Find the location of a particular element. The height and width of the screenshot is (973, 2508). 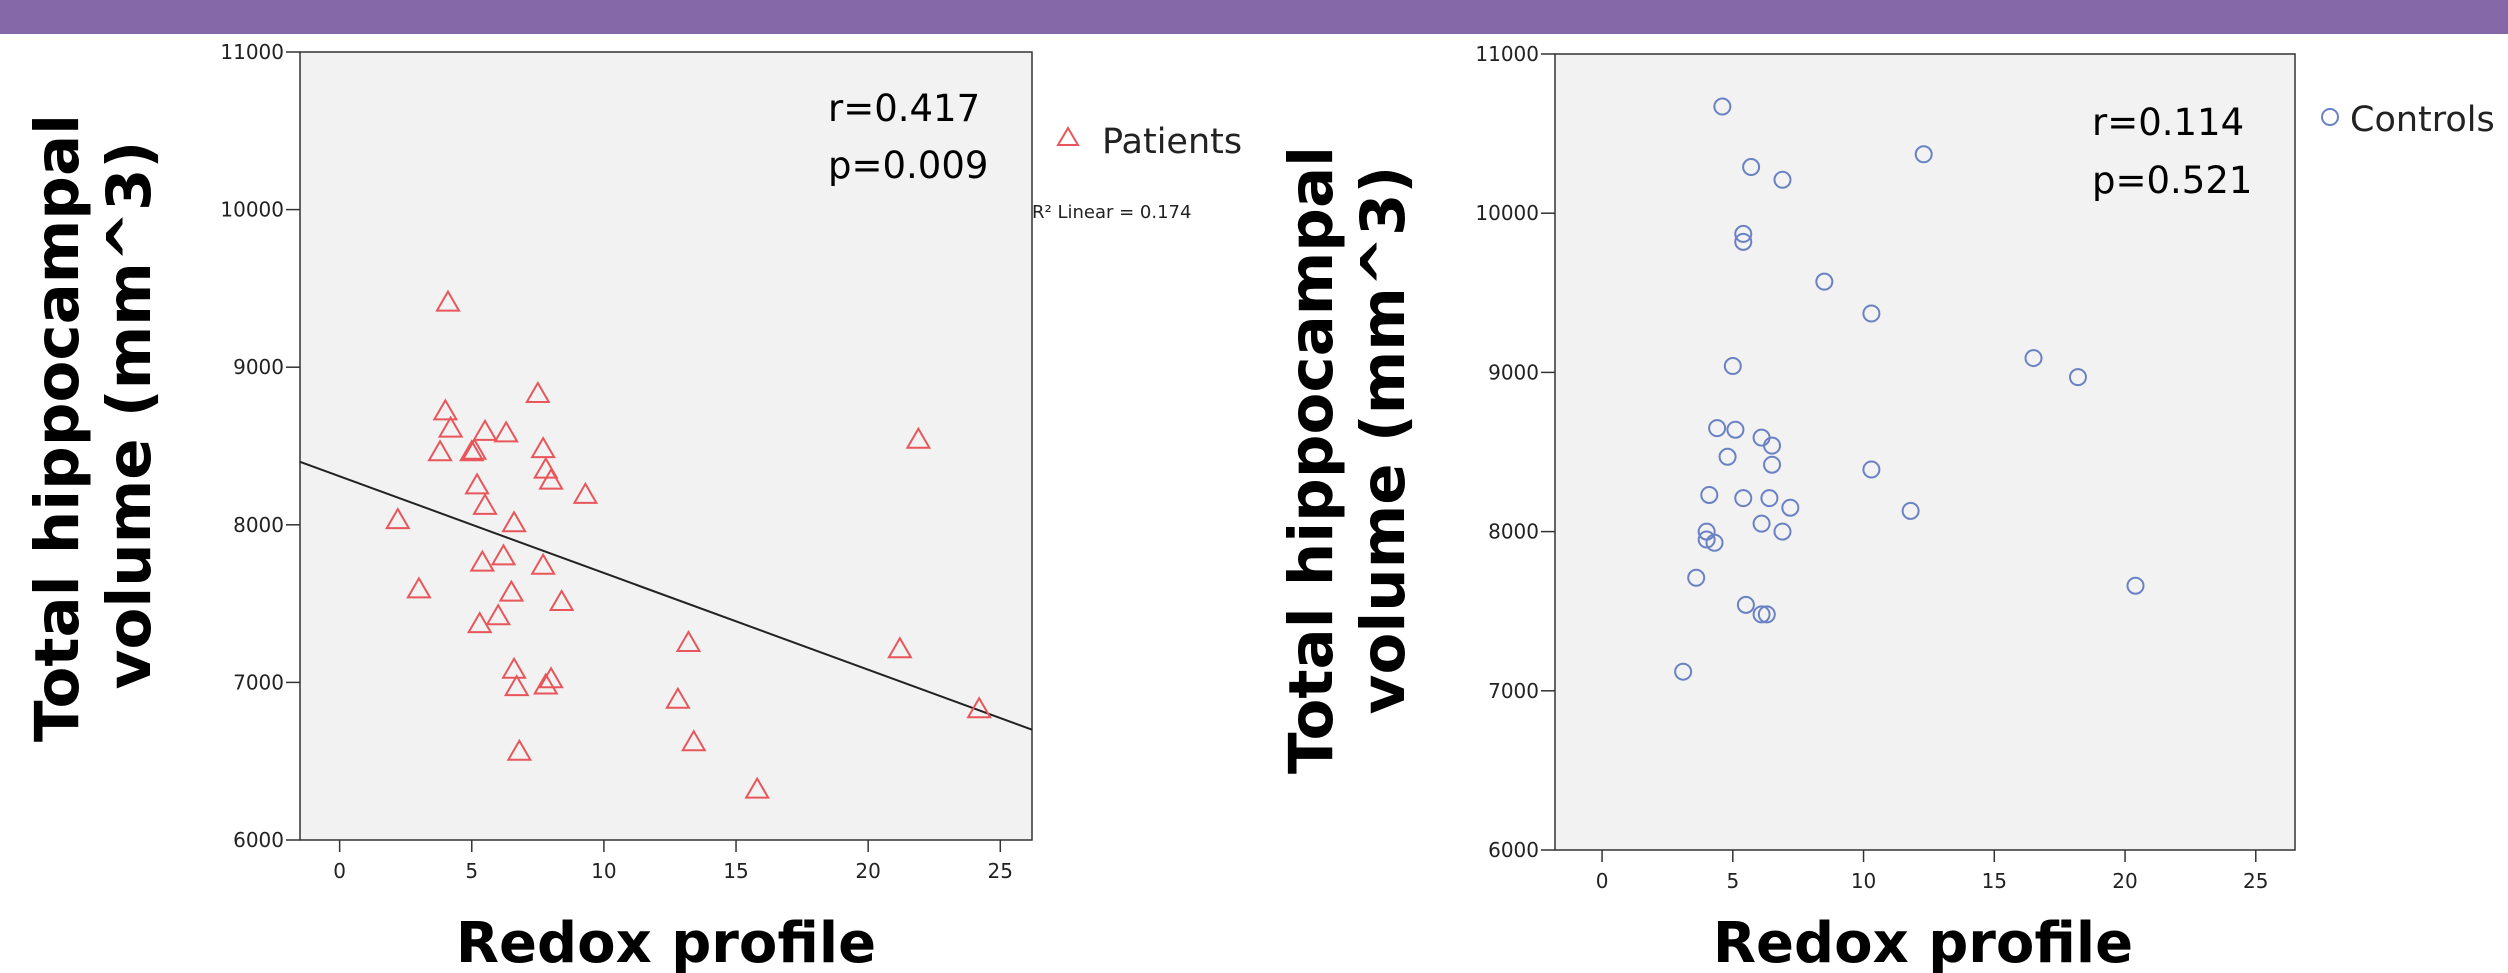

fit-label: R² Linear = 0.174 is located at coordinates (1111, 212).